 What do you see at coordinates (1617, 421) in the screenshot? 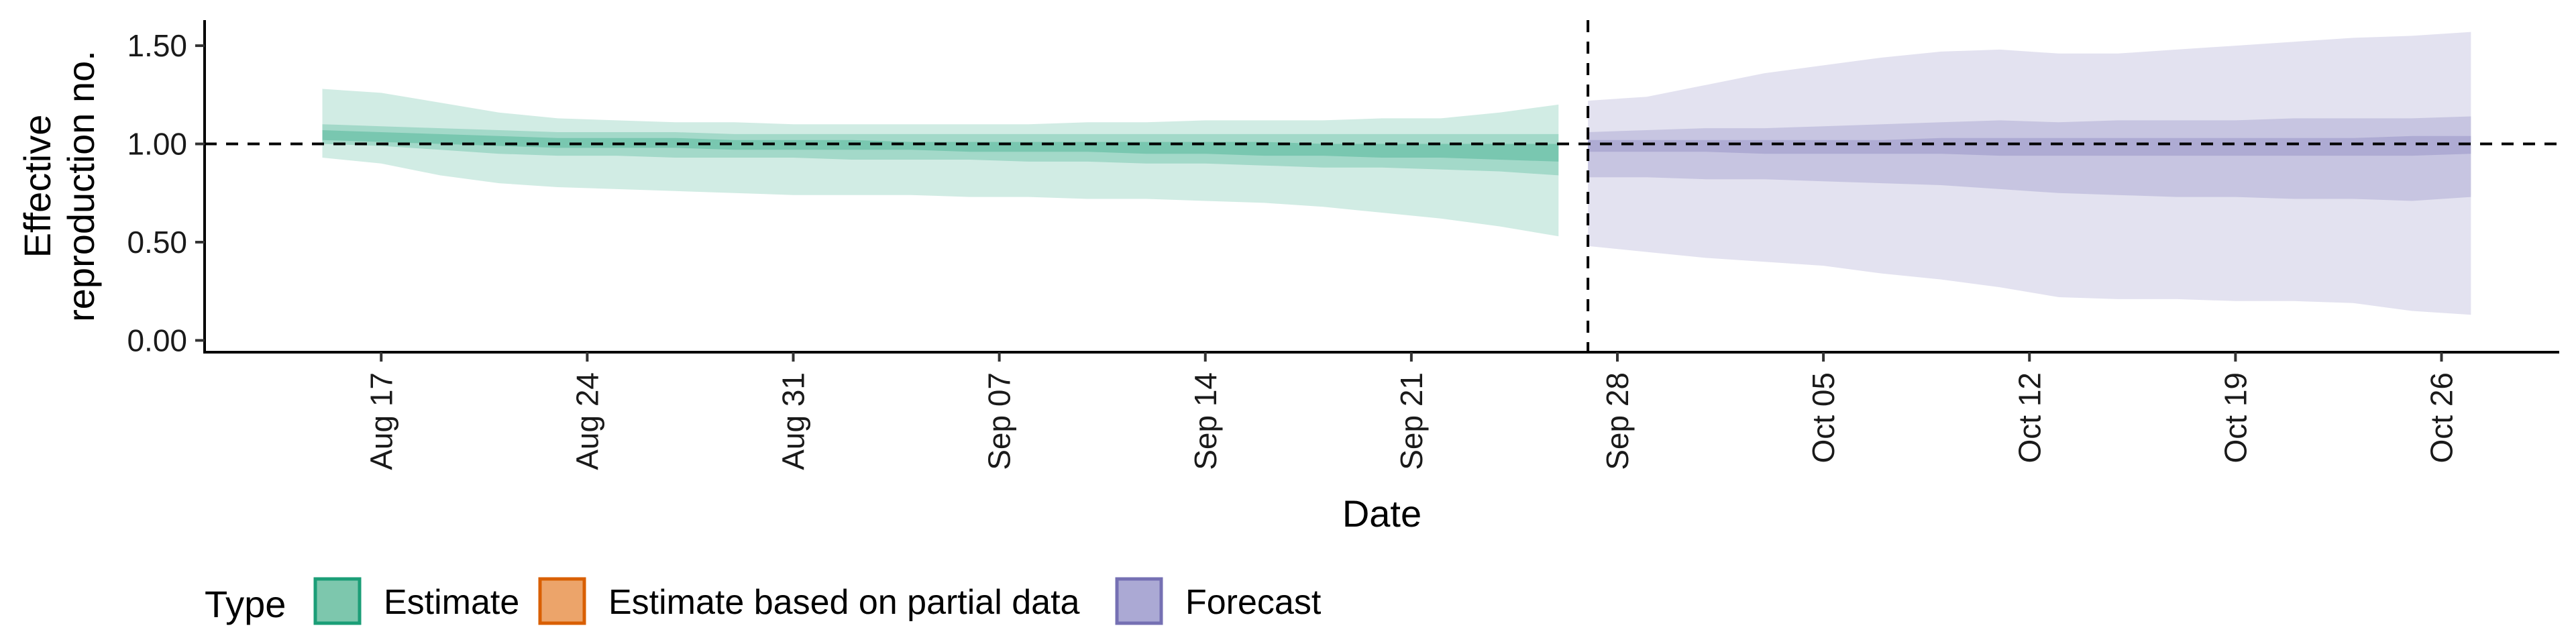
I see `x-tick-label: Sep 28` at bounding box center [1617, 421].